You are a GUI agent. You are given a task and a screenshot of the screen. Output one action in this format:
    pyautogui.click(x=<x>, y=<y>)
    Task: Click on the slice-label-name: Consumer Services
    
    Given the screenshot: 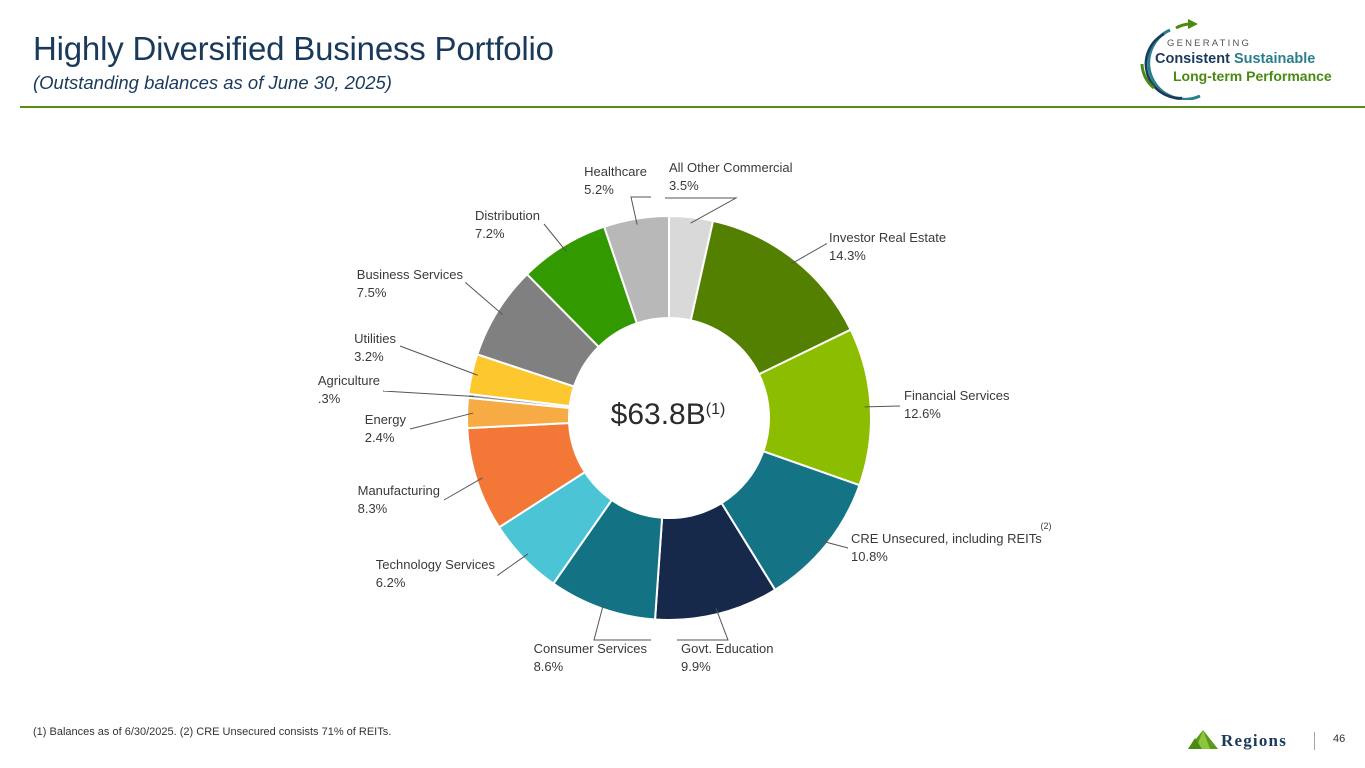 What is the action you would take?
    pyautogui.click(x=591, y=648)
    